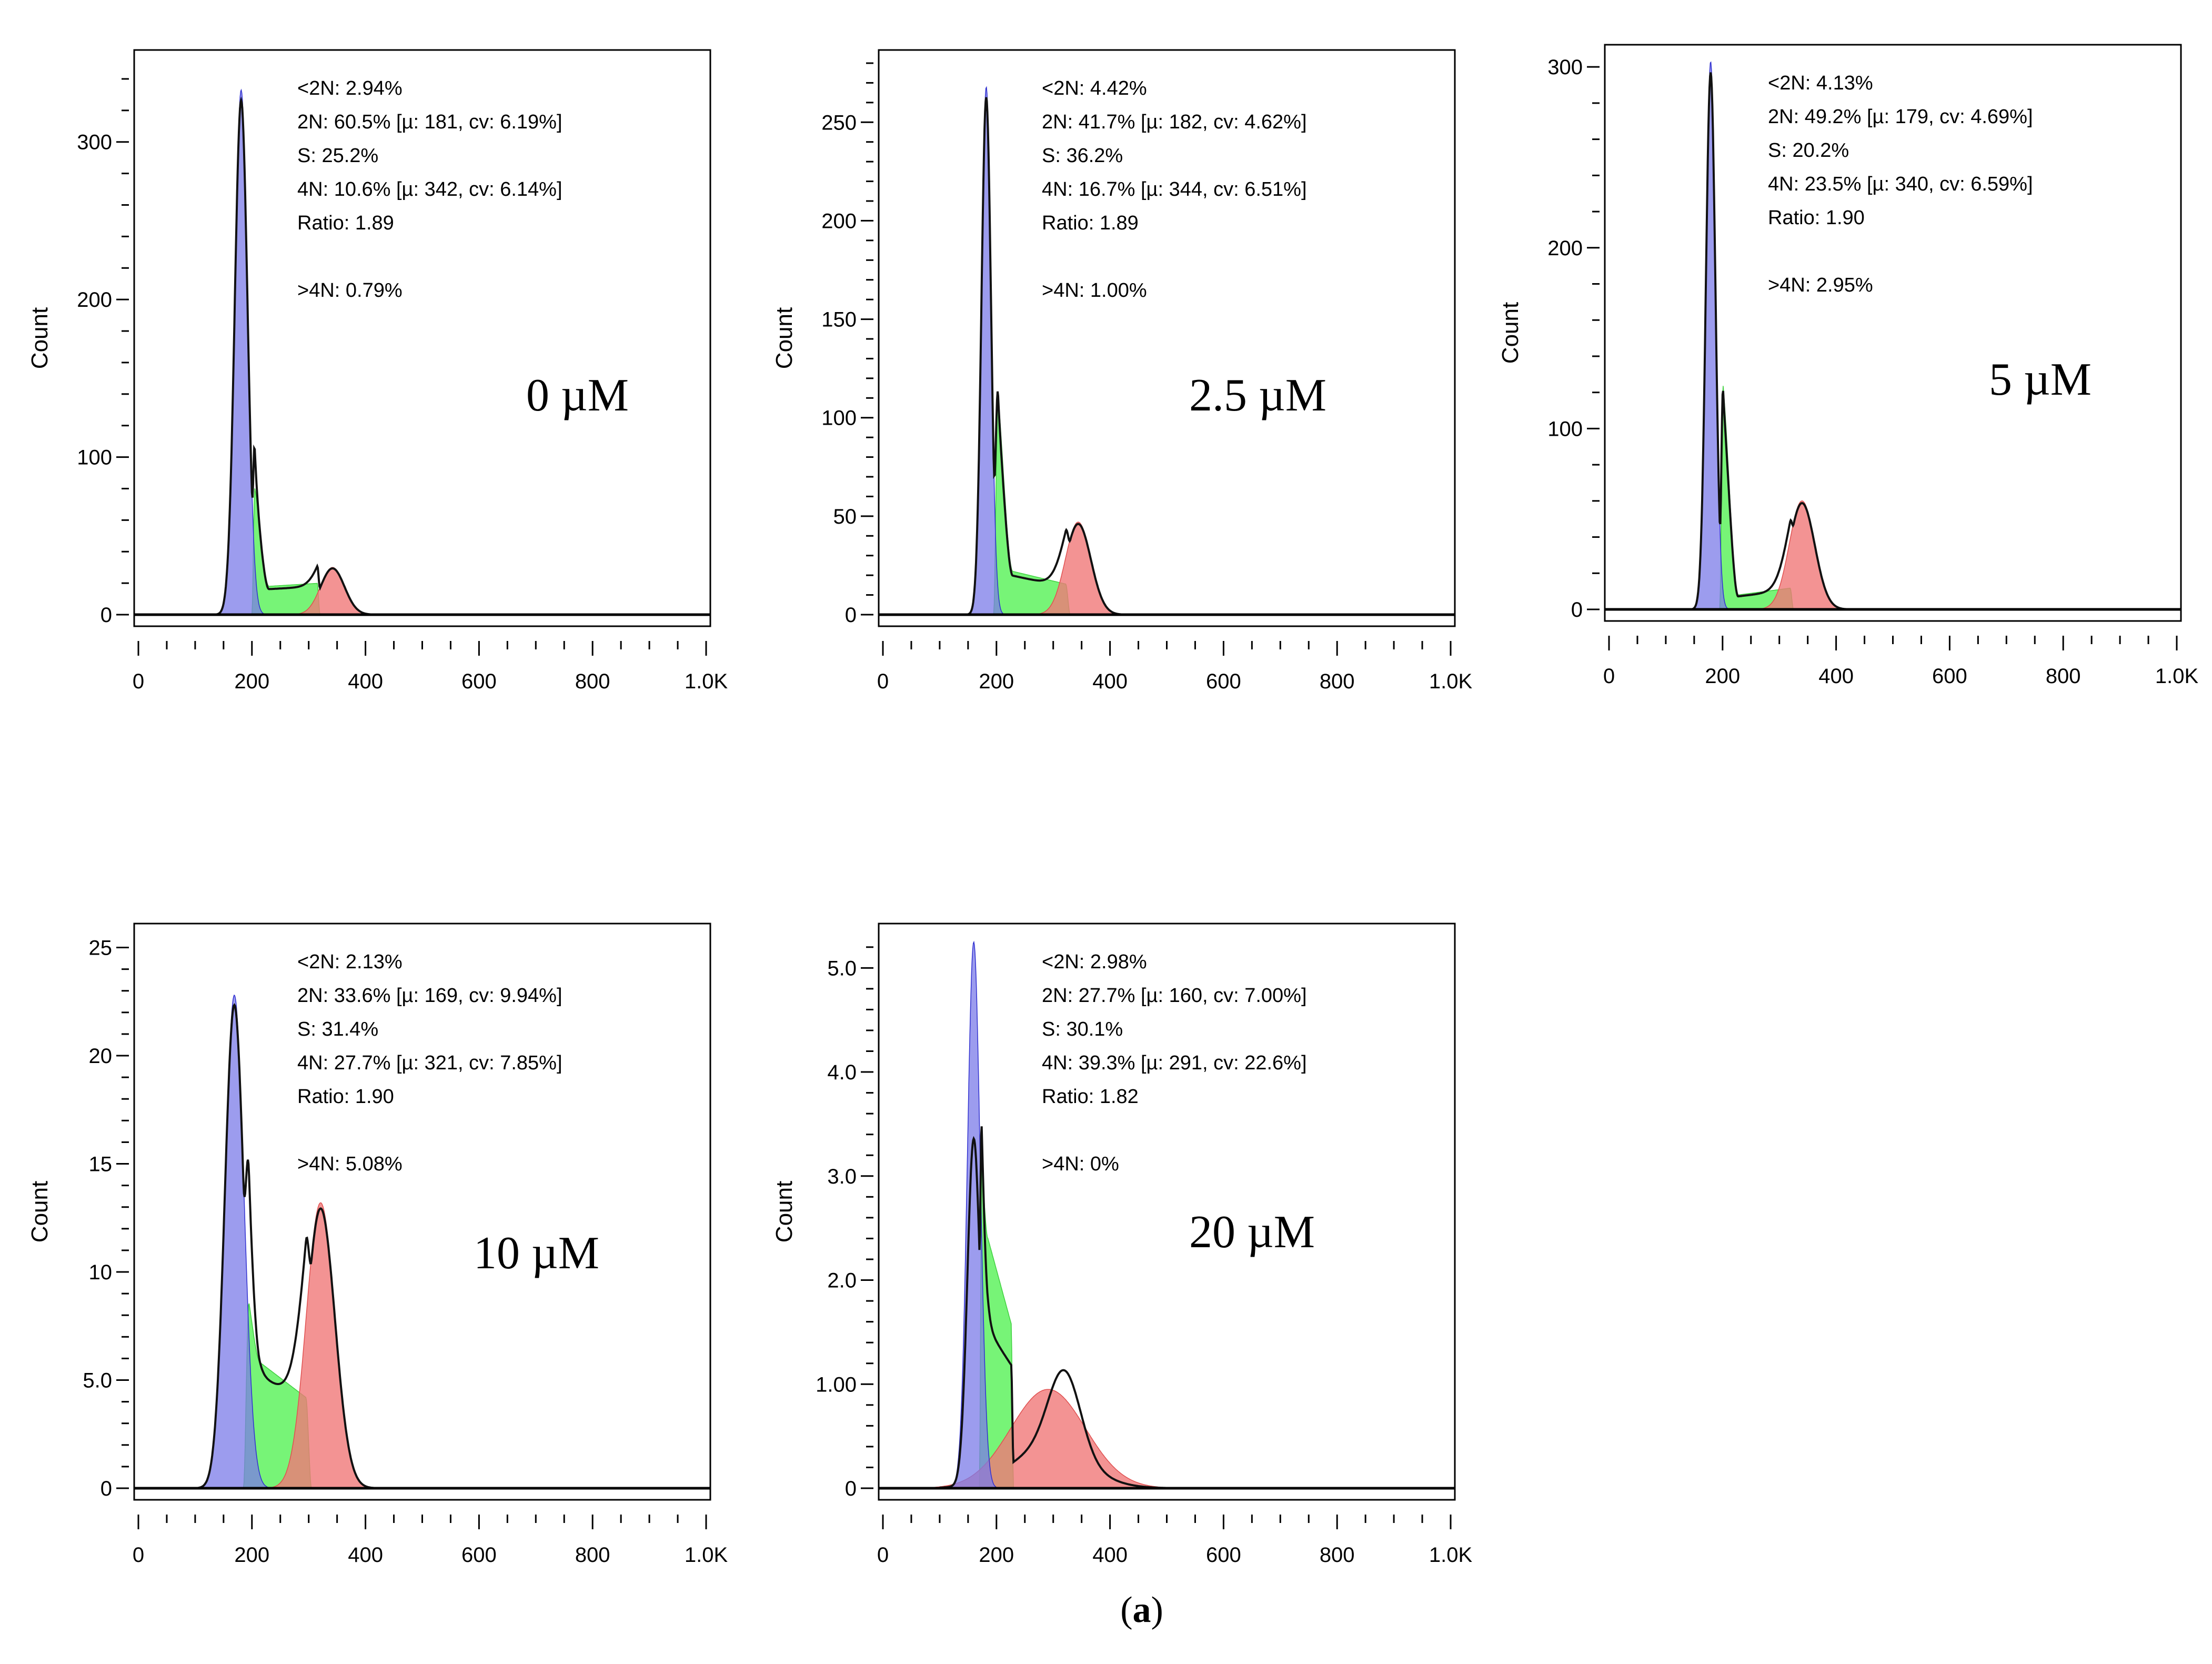  Describe the element at coordinates (429, 996) in the screenshot. I see `stats-line: 2N: 33.6% [µ: 169, cv: 9.94%]` at that location.